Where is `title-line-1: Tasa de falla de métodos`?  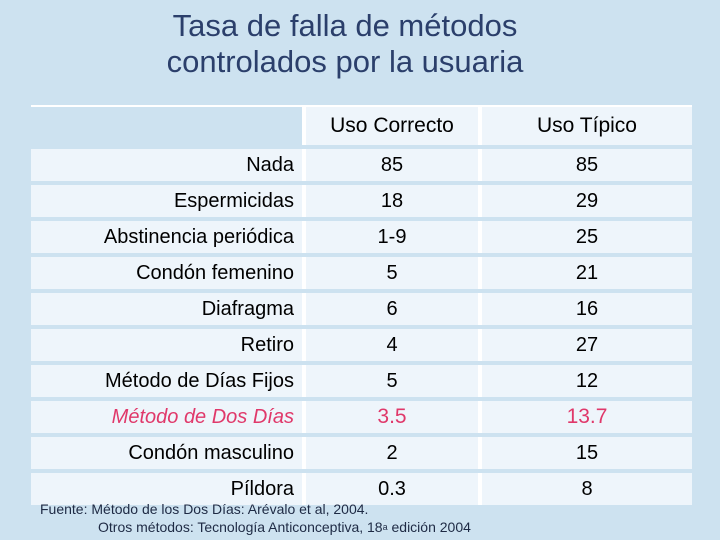
title-line-1: Tasa de falla de métodos is located at coordinates (345, 25).